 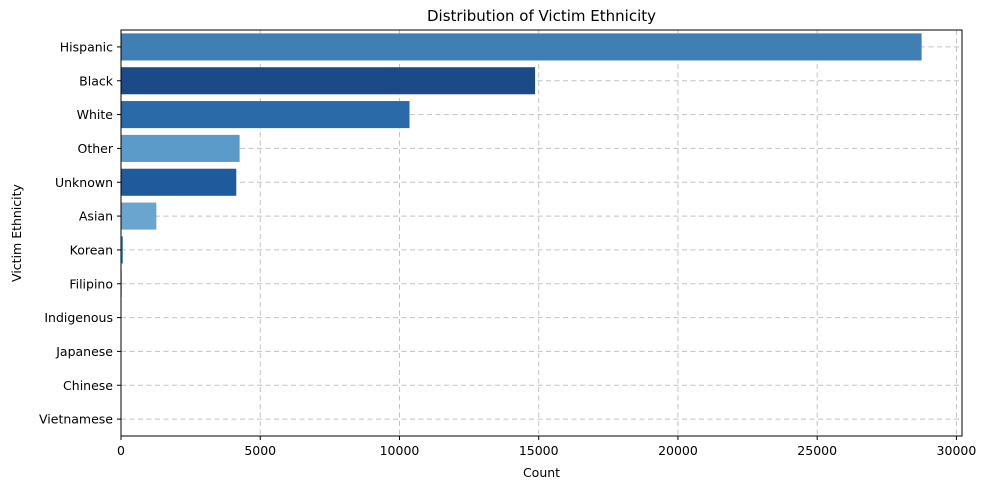 I want to click on y-tick-label: Other, so click(x=96, y=148).